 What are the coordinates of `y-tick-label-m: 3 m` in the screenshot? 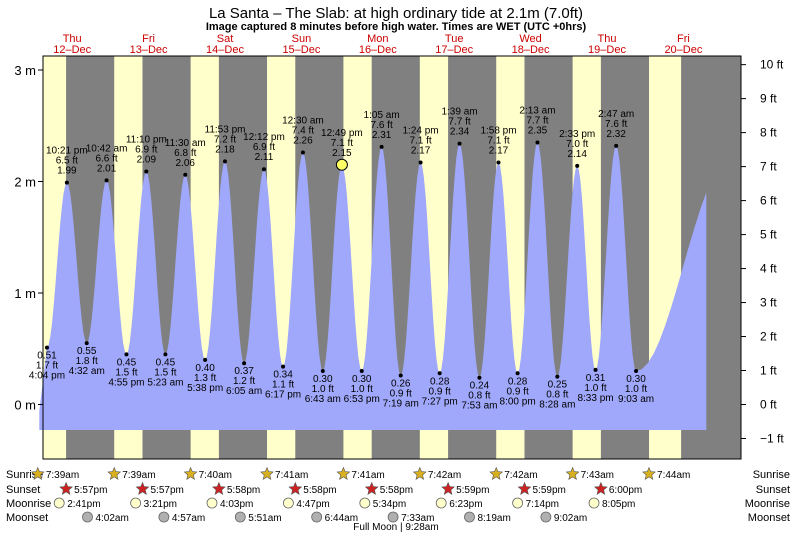 It's located at (25, 70).